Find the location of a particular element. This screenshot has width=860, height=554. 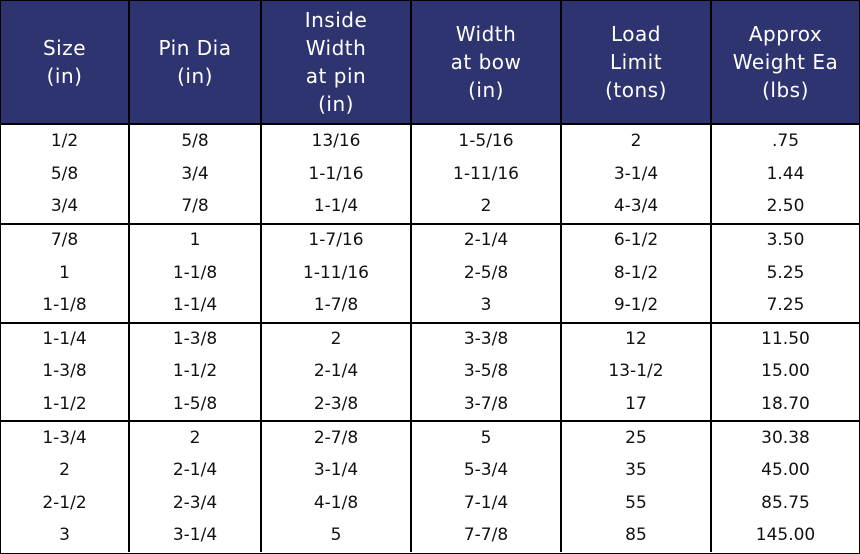

header-cell: Load Limit (tons) is located at coordinates (637, 63).